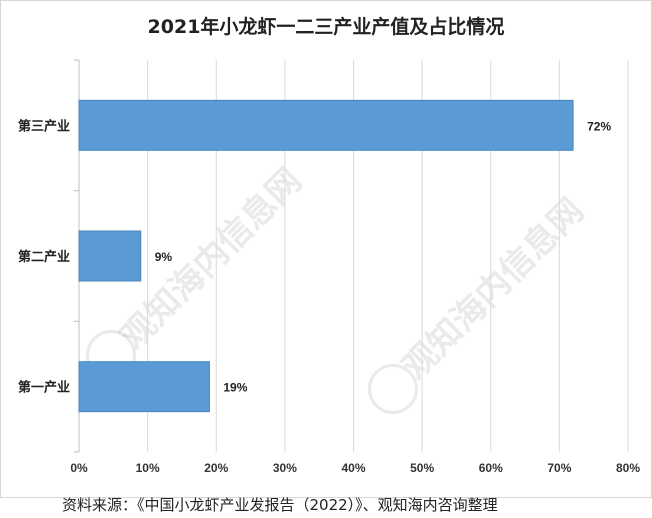  I want to click on x-tick-label-0: 0%, so click(79, 468).